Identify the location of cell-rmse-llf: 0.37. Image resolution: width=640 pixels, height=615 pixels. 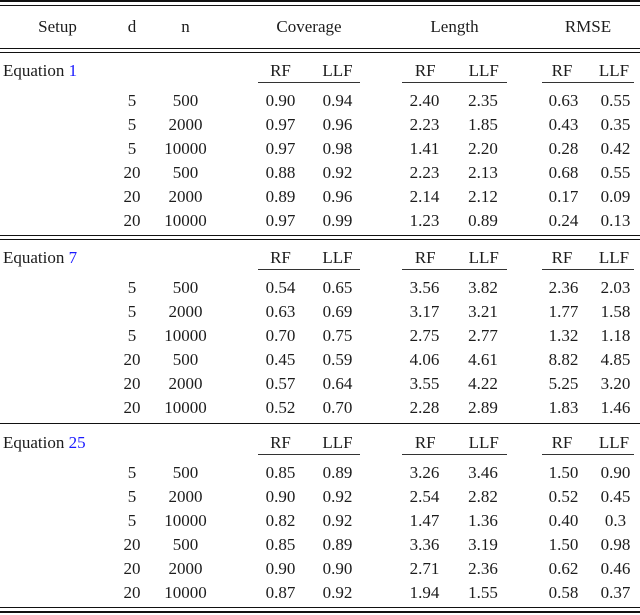
(615, 592).